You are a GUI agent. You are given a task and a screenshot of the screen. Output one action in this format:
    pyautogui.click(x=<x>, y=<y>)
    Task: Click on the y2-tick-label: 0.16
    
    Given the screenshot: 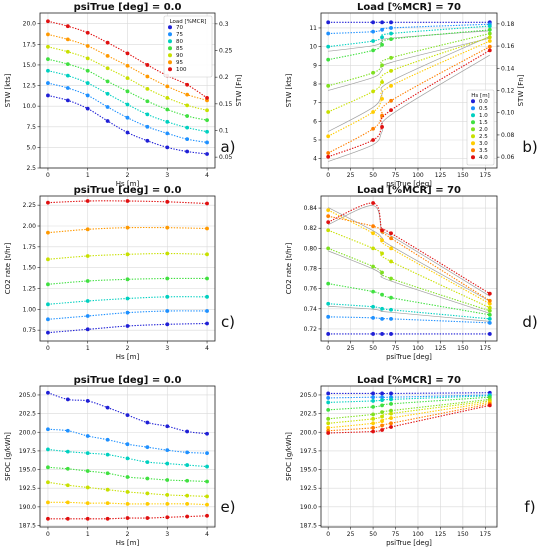 What is the action you would take?
    pyautogui.click(x=508, y=46)
    